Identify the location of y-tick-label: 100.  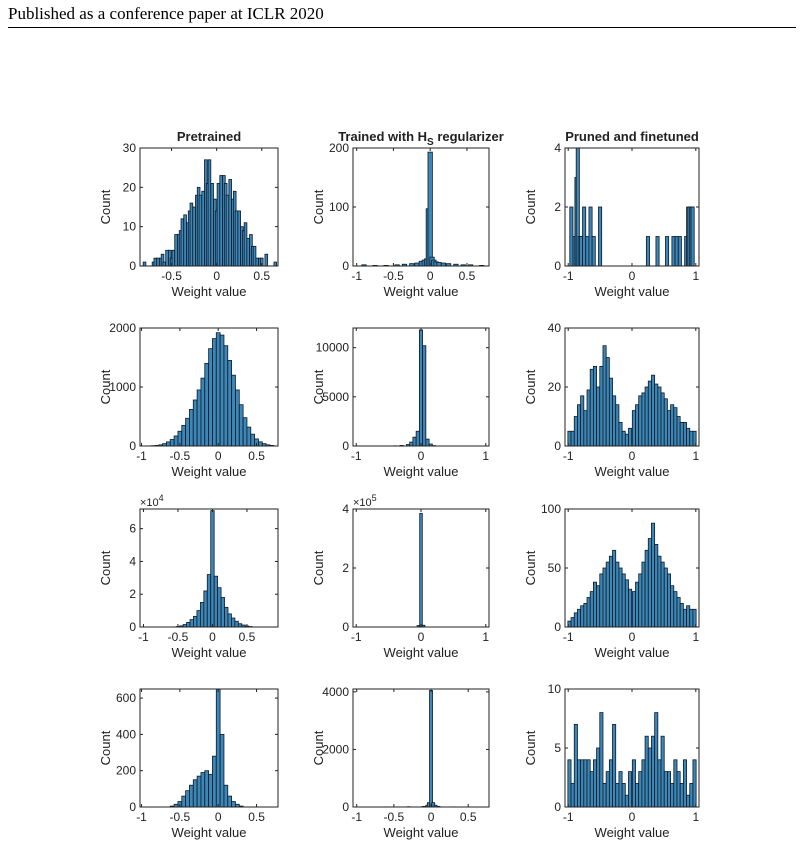
(339, 207).